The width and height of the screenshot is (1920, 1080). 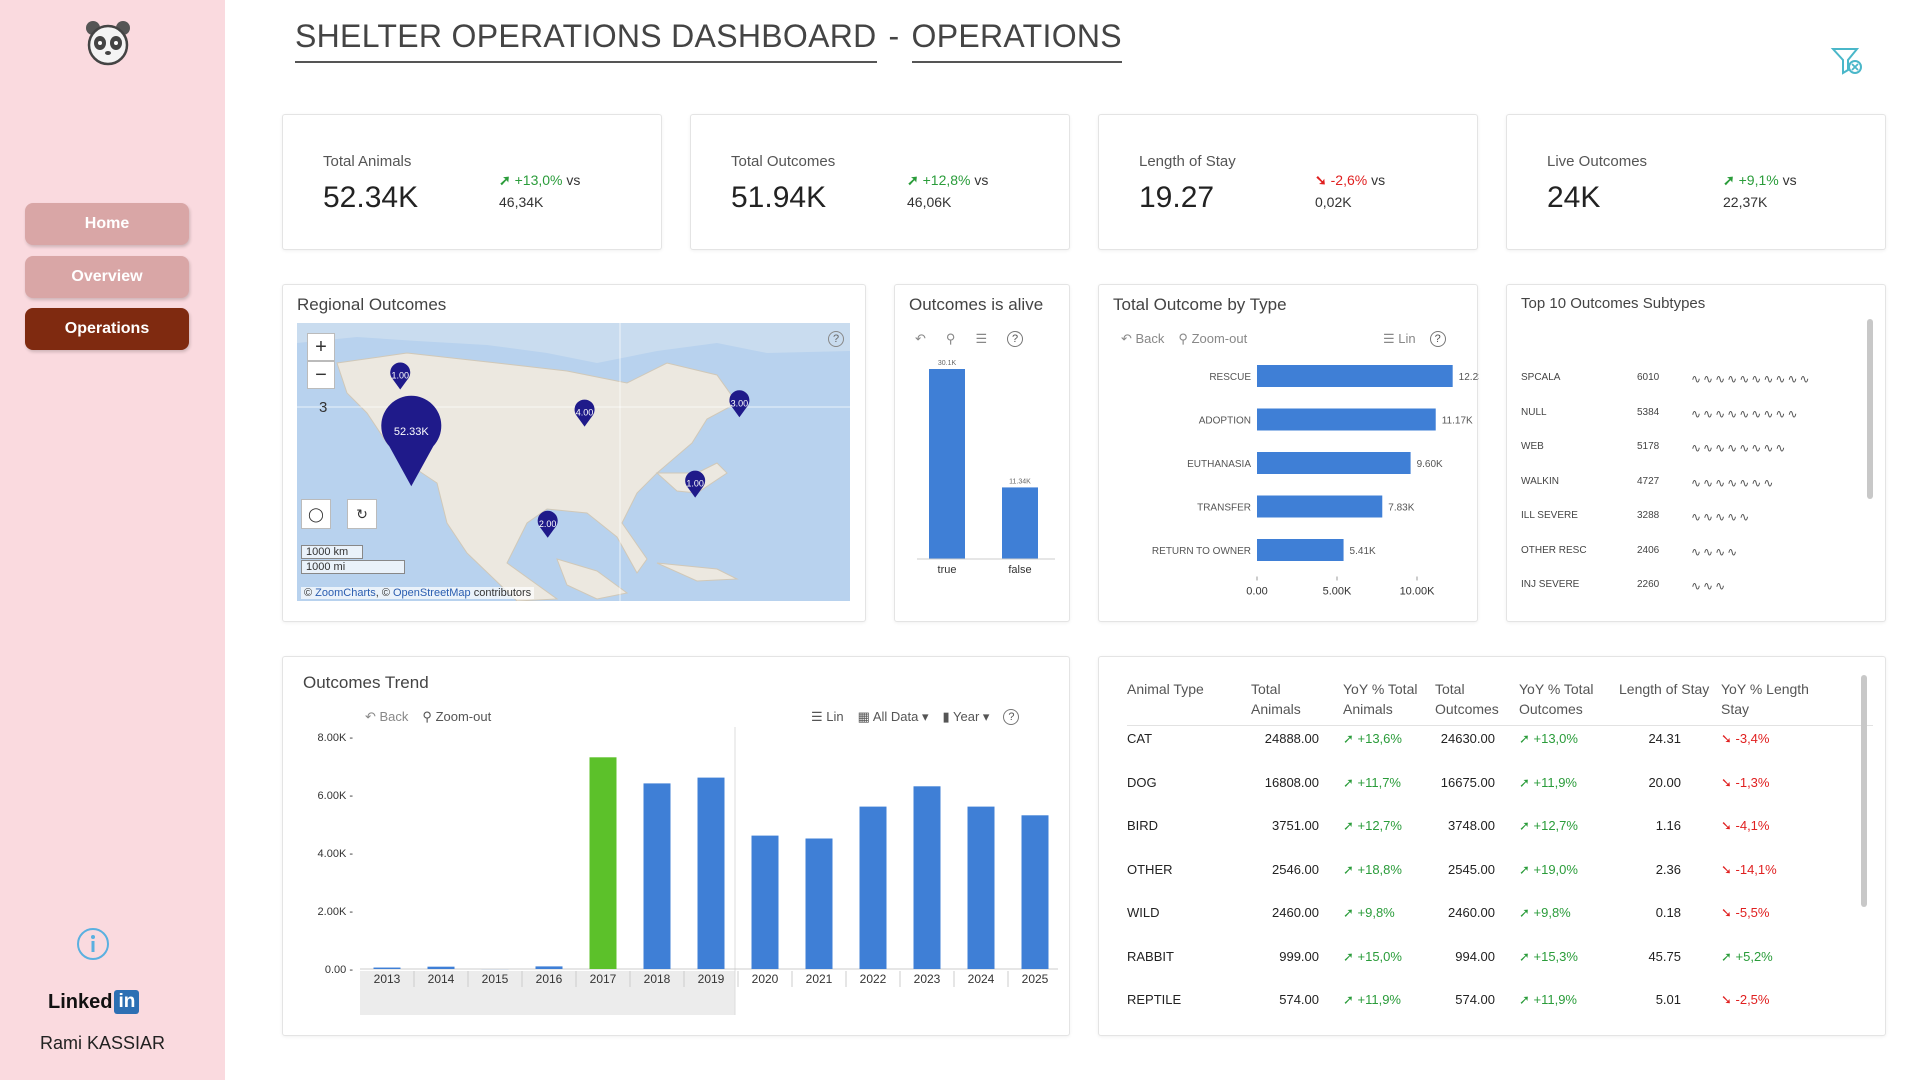 I want to click on alive-chart: 30.1K true 11.34K false, so click(x=983, y=485).